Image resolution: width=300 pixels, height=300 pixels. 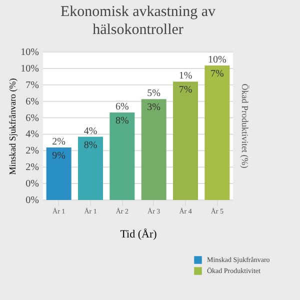 What do you see at coordinates (154, 108) in the screenshot?
I see `annotation: 3%` at bounding box center [154, 108].